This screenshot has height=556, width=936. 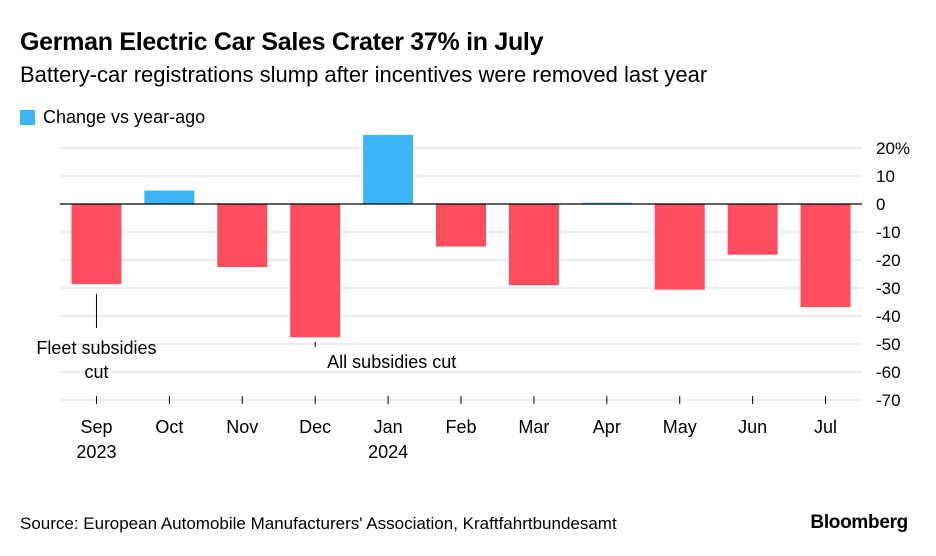 I want to click on bloomberg-logo: Bloomberg, so click(x=859, y=522).